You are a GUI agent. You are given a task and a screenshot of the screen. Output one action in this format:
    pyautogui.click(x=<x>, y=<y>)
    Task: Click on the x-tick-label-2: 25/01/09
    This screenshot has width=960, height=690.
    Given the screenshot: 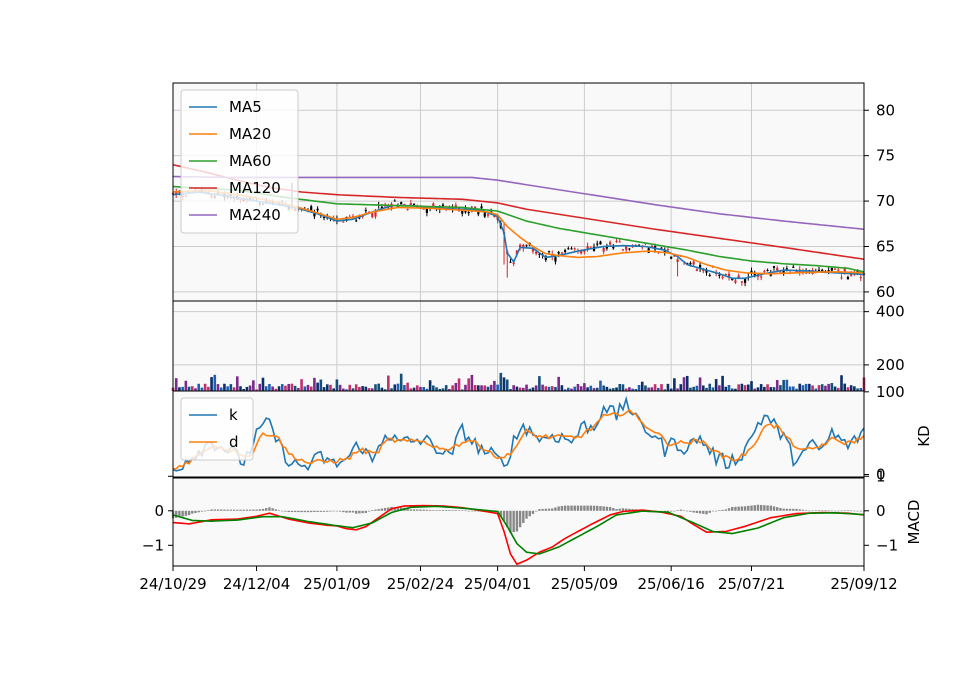 What is the action you would take?
    pyautogui.click(x=336, y=584)
    